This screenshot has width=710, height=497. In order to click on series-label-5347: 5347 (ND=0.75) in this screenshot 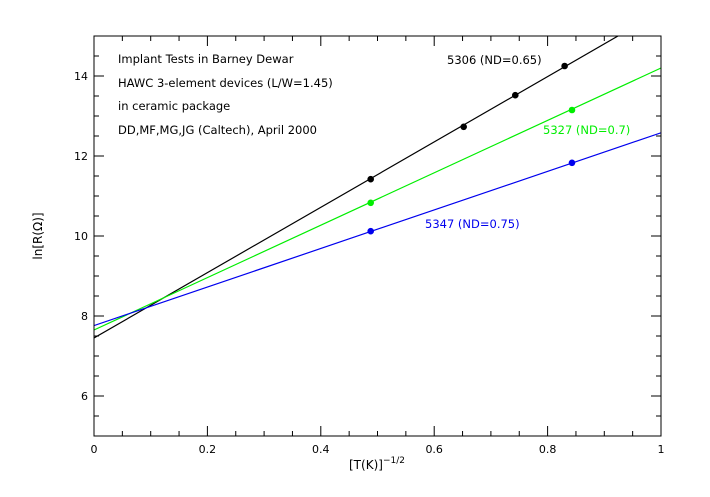, I will do `click(472, 224)`.